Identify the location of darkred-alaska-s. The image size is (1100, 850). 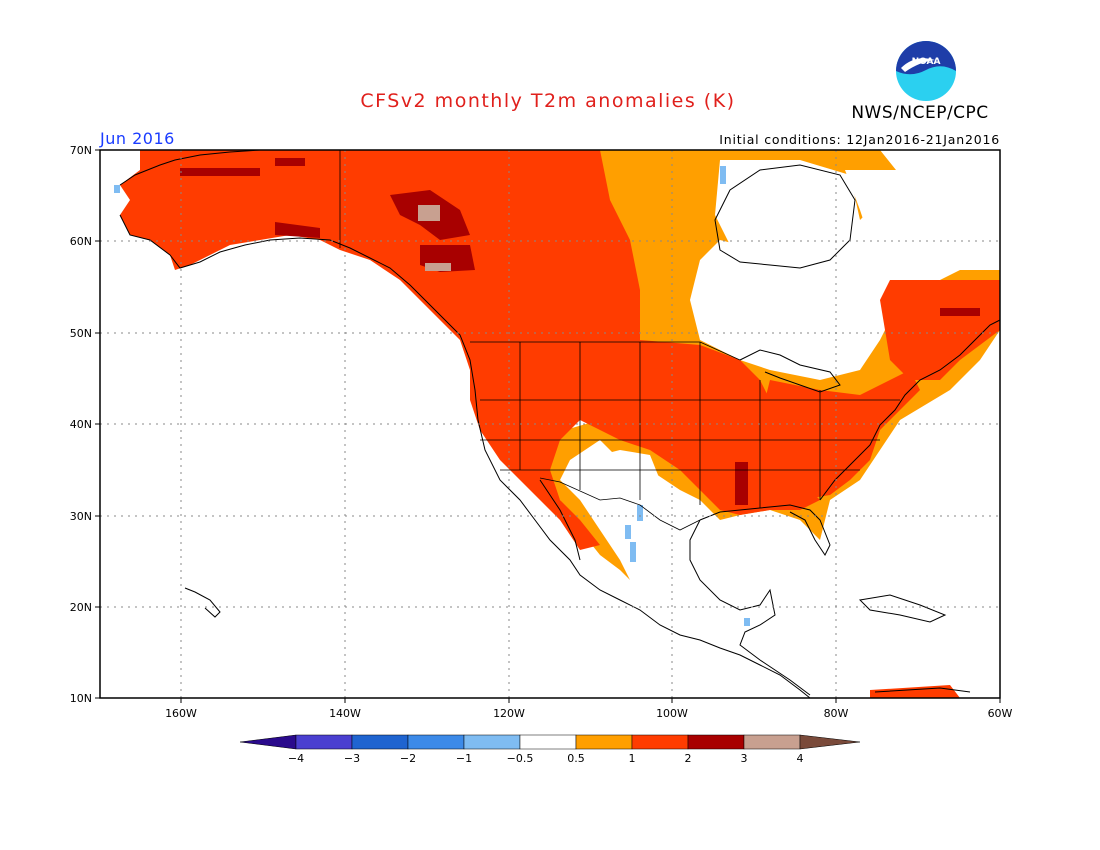
(297, 230).